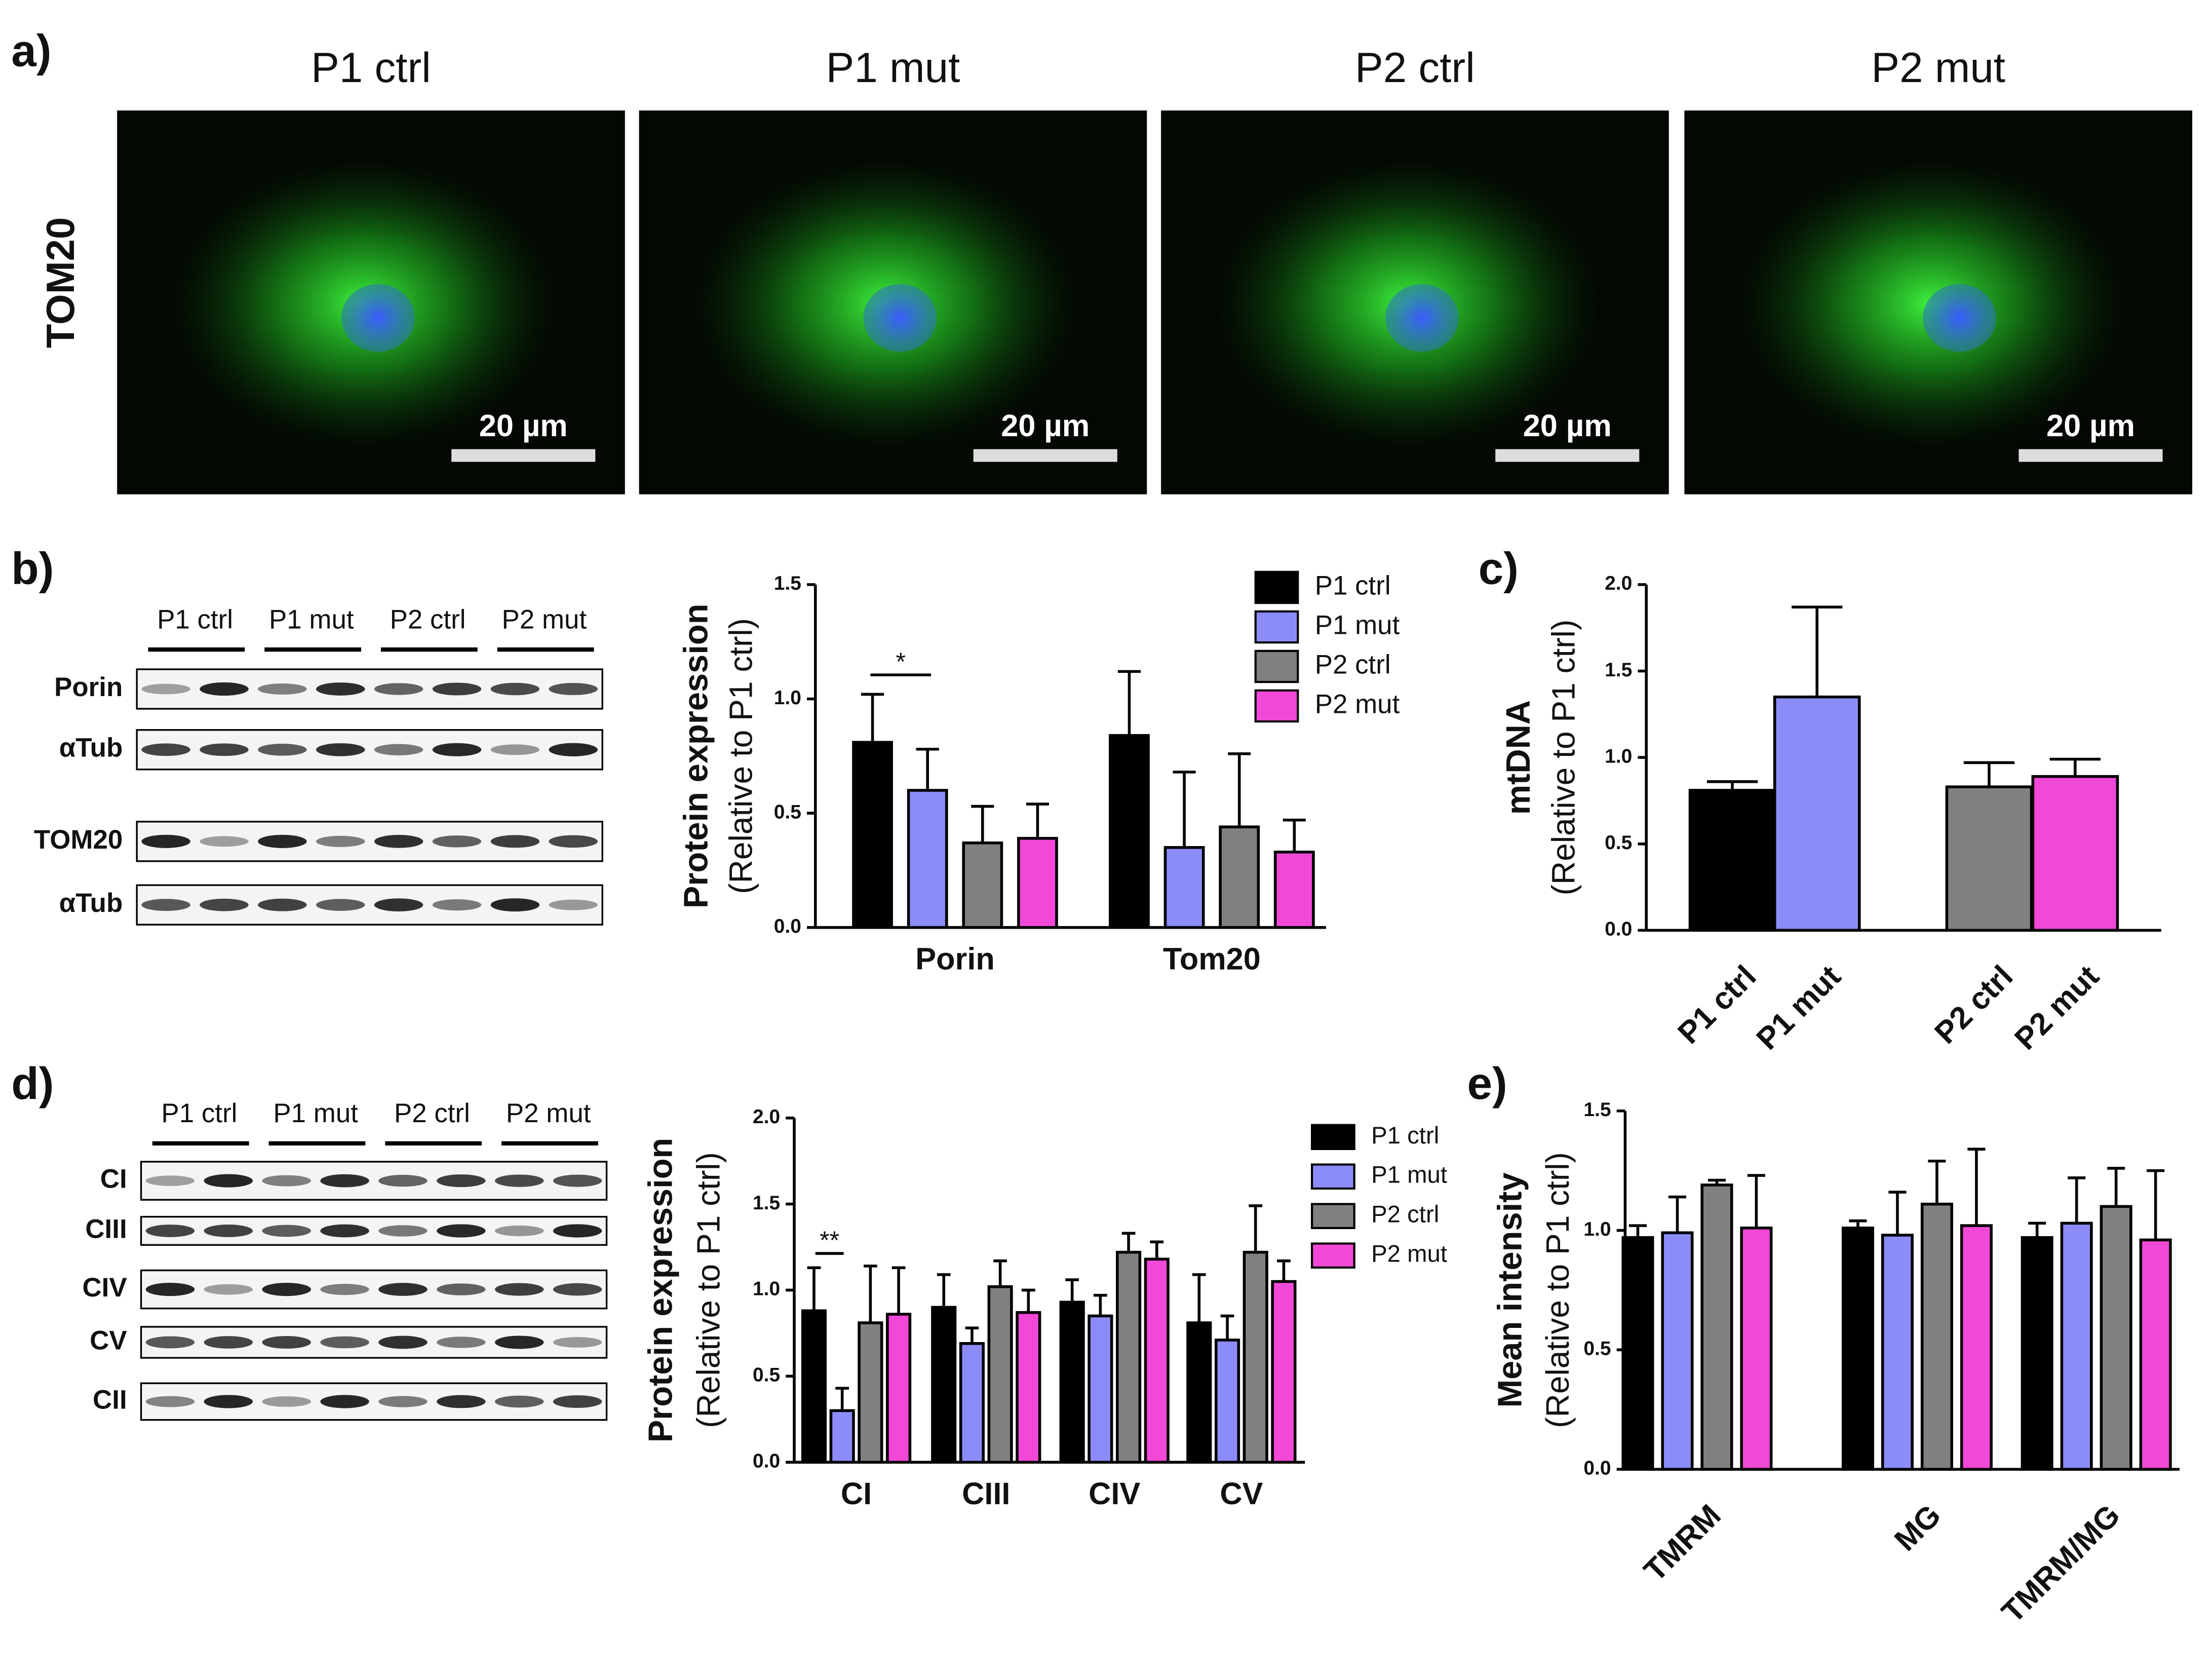 The width and height of the screenshot is (2212, 1680). I want to click on x-tick-label: CIII, so click(986, 1493).